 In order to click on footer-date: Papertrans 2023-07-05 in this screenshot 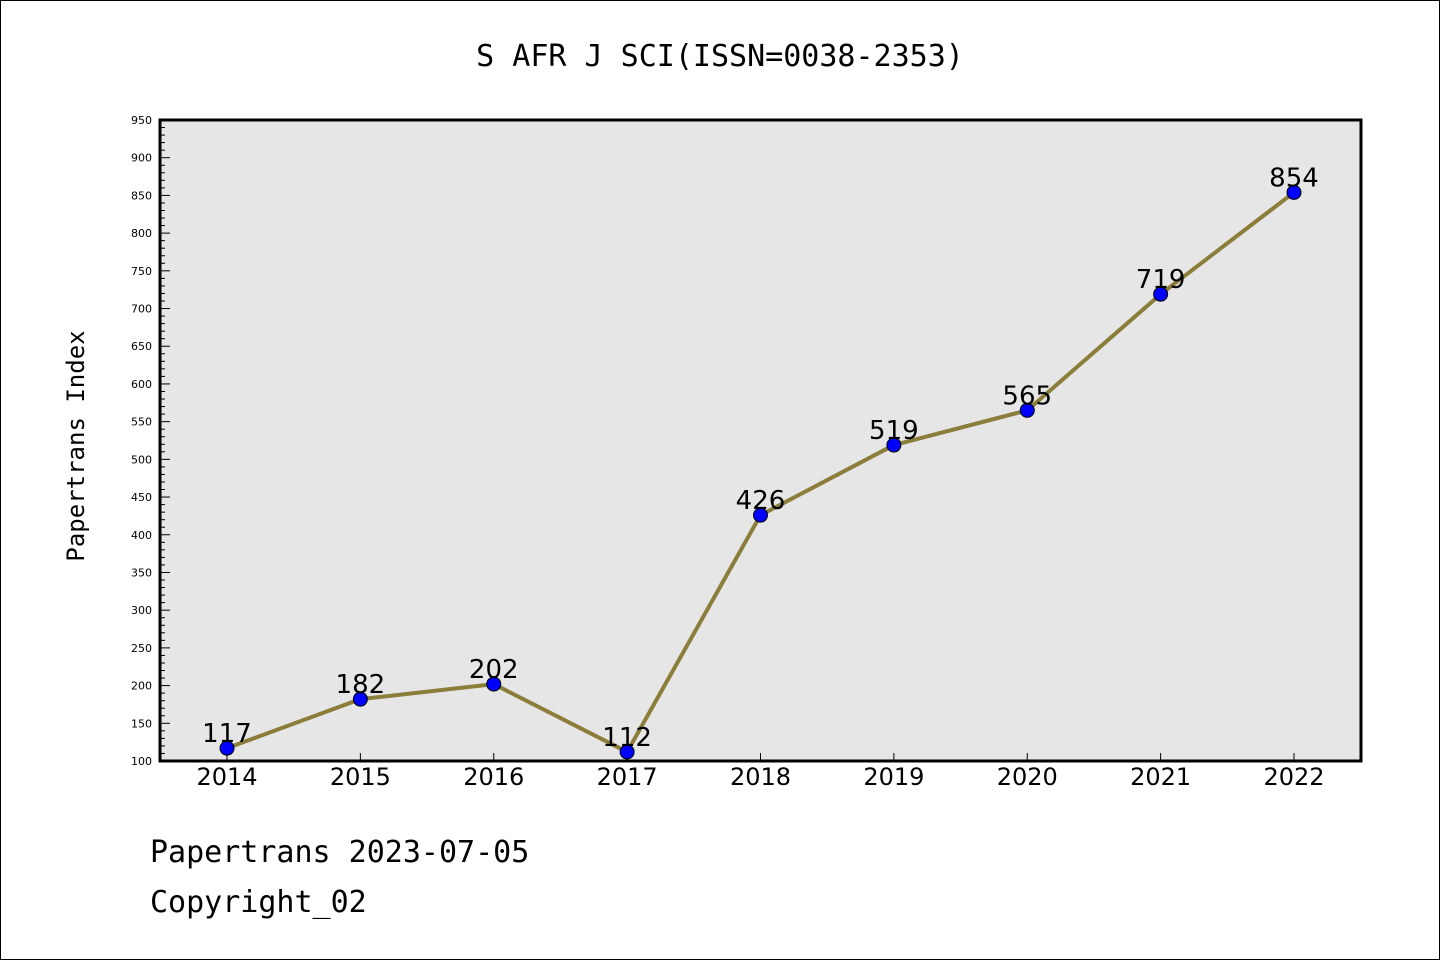, I will do `click(340, 852)`.